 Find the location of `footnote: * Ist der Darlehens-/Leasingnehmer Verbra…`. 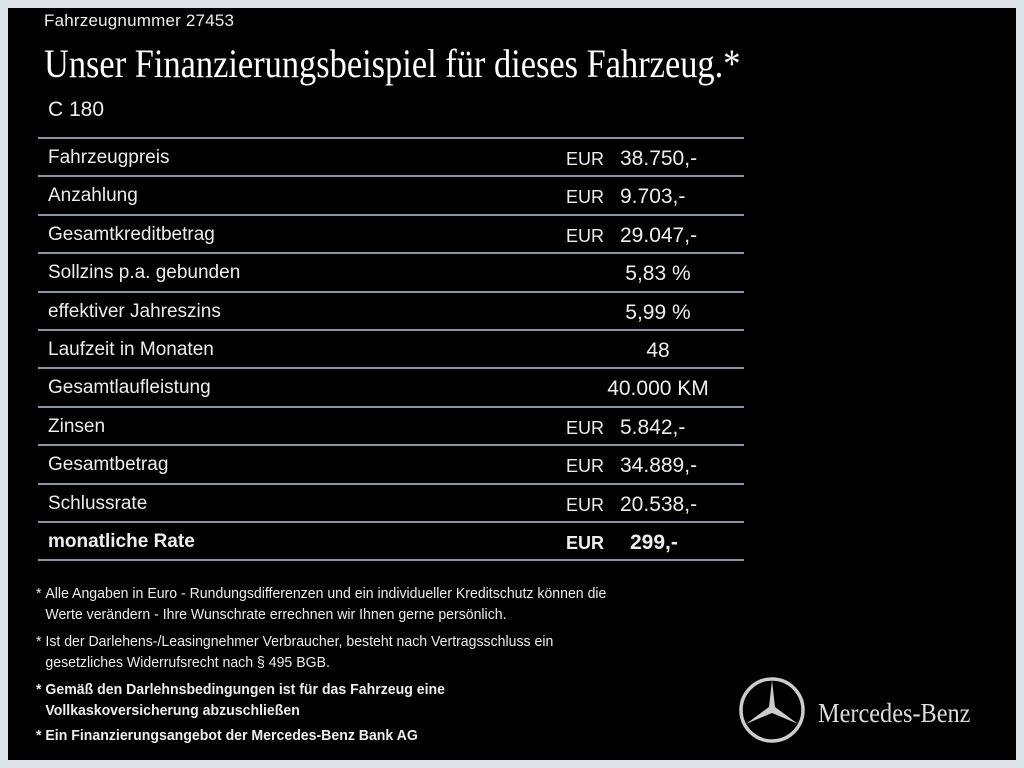

footnote: * Ist der Darlehens-/Leasingnehmer Verbra… is located at coordinates (321, 652).